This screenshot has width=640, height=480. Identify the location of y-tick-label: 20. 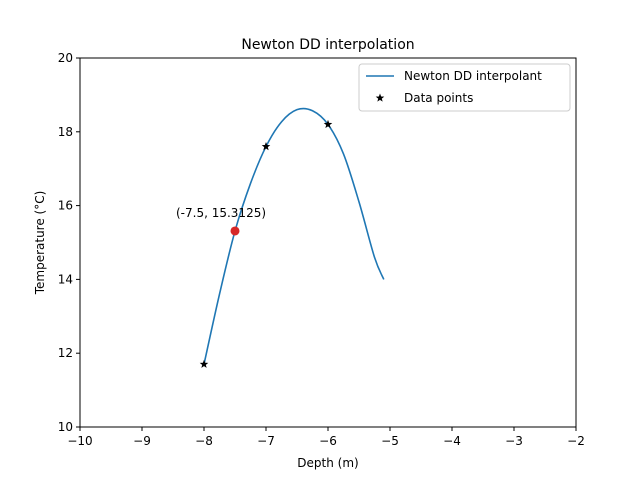
(65, 58).